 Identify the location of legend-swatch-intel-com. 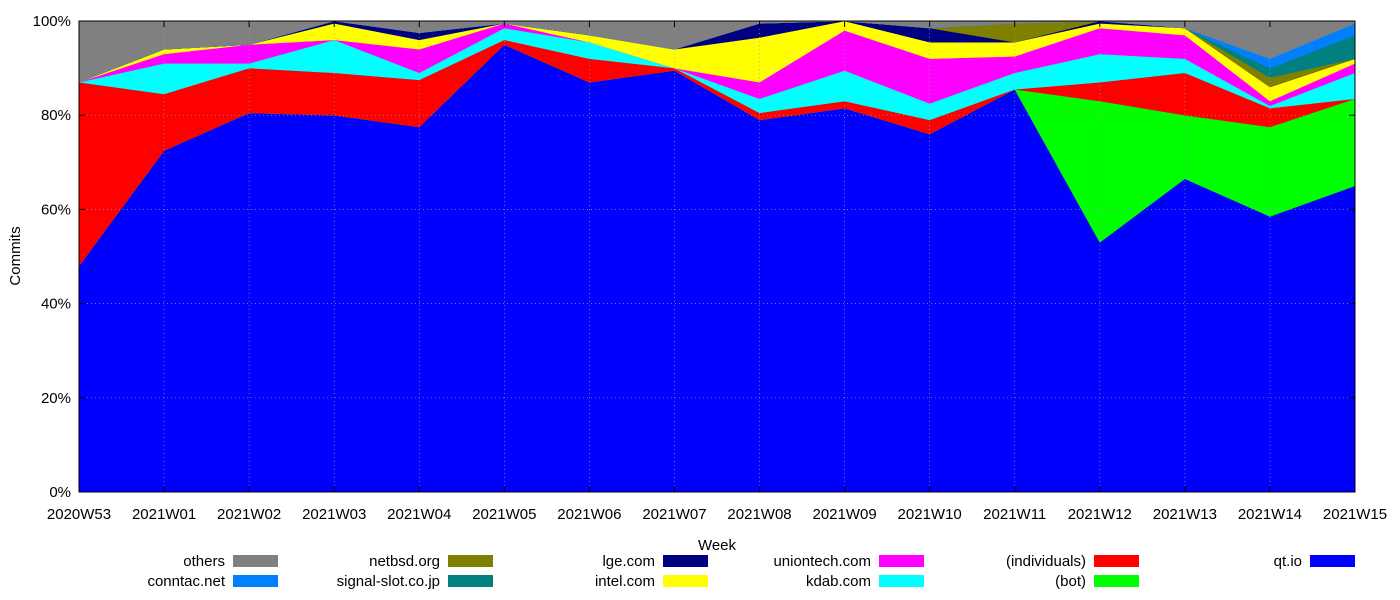
(685, 581).